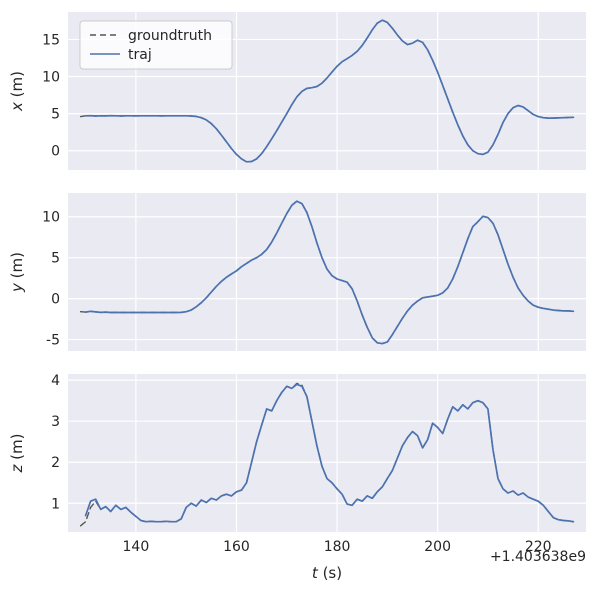  What do you see at coordinates (17, 454) in the screenshot?
I see `y-axis-label-z: z (m)` at bounding box center [17, 454].